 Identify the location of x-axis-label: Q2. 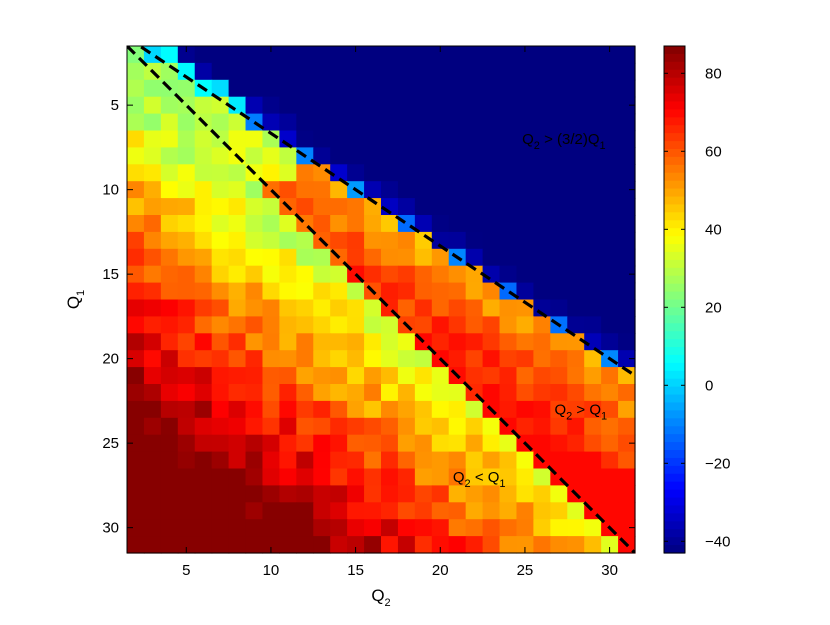
(380, 597).